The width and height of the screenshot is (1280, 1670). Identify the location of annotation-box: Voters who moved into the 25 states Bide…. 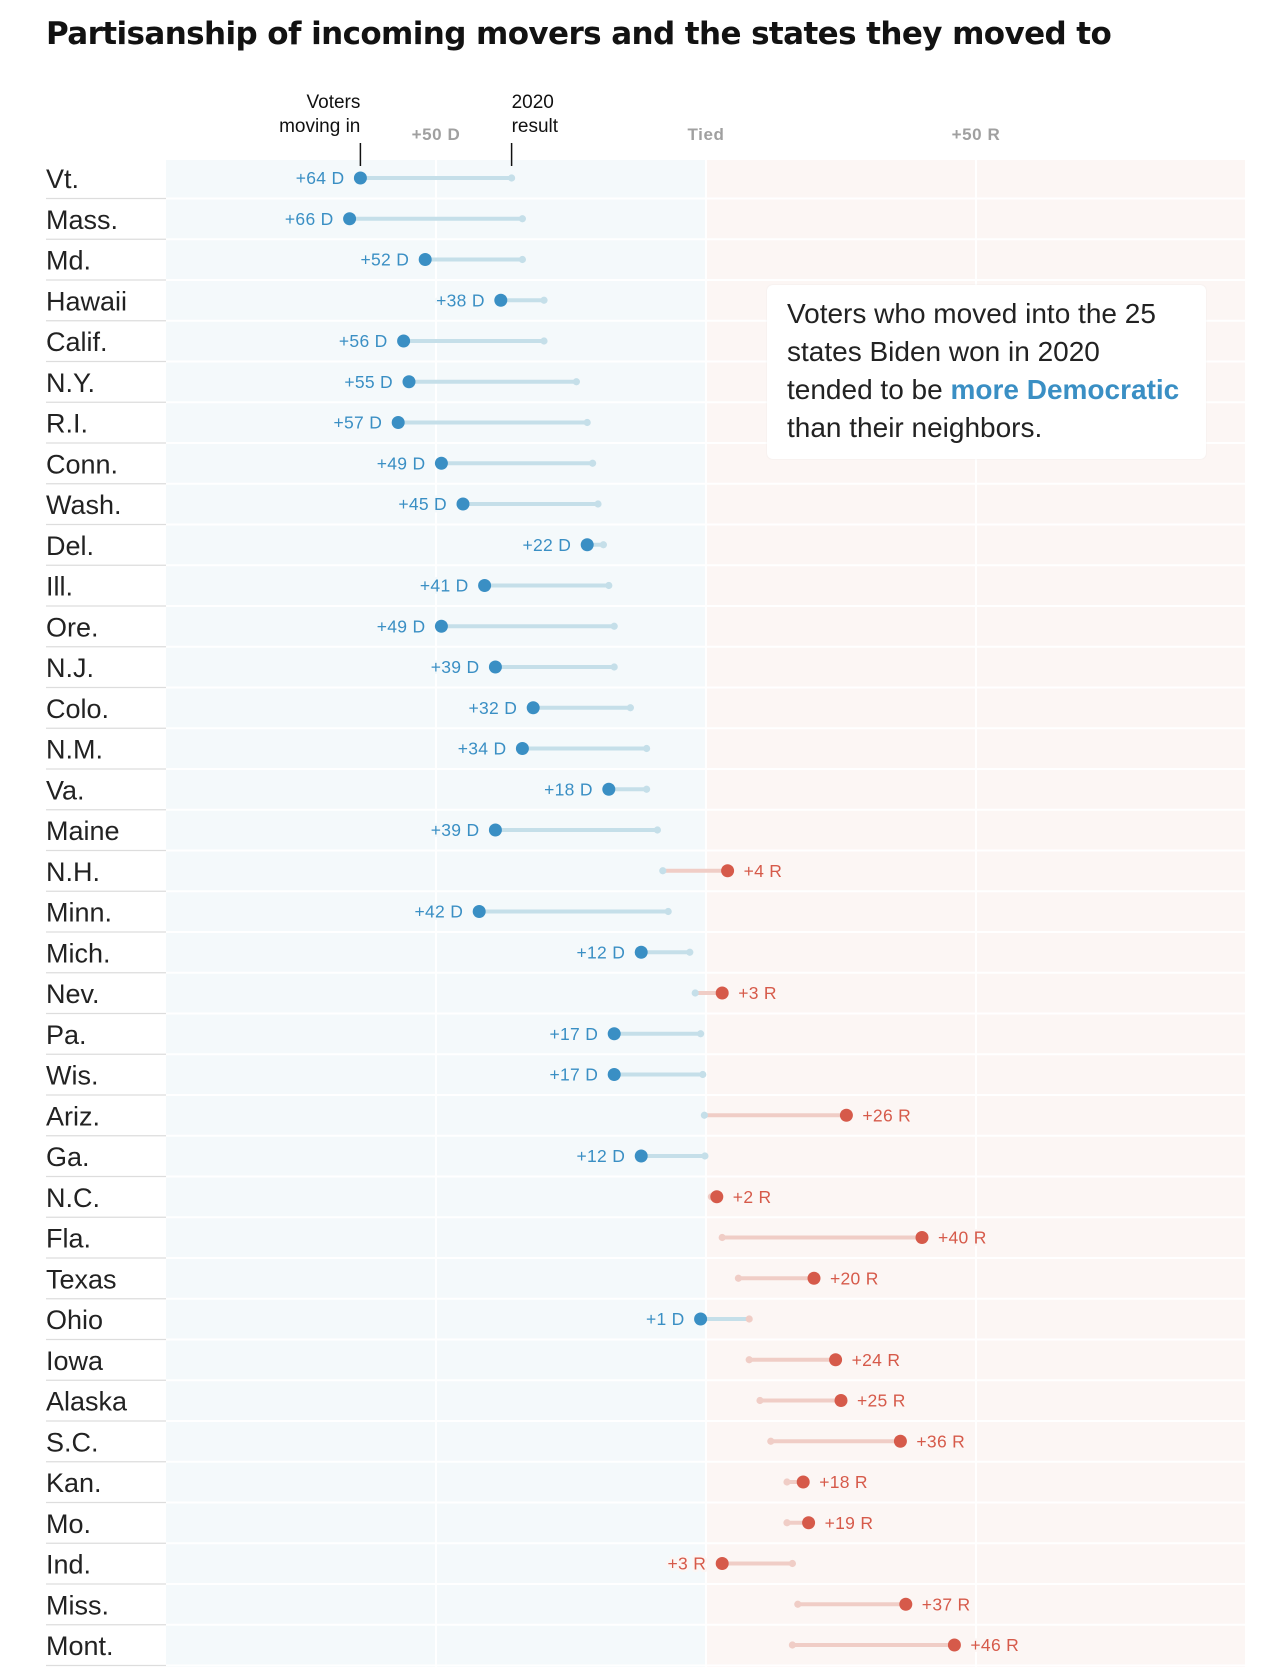
(986, 372).